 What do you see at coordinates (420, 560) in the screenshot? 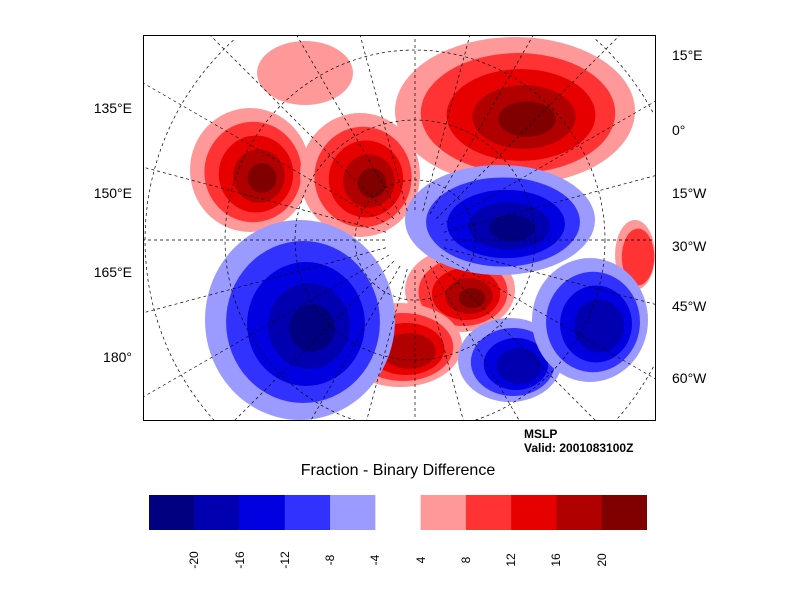
I see `colorbar-tick-label: 4` at bounding box center [420, 560].